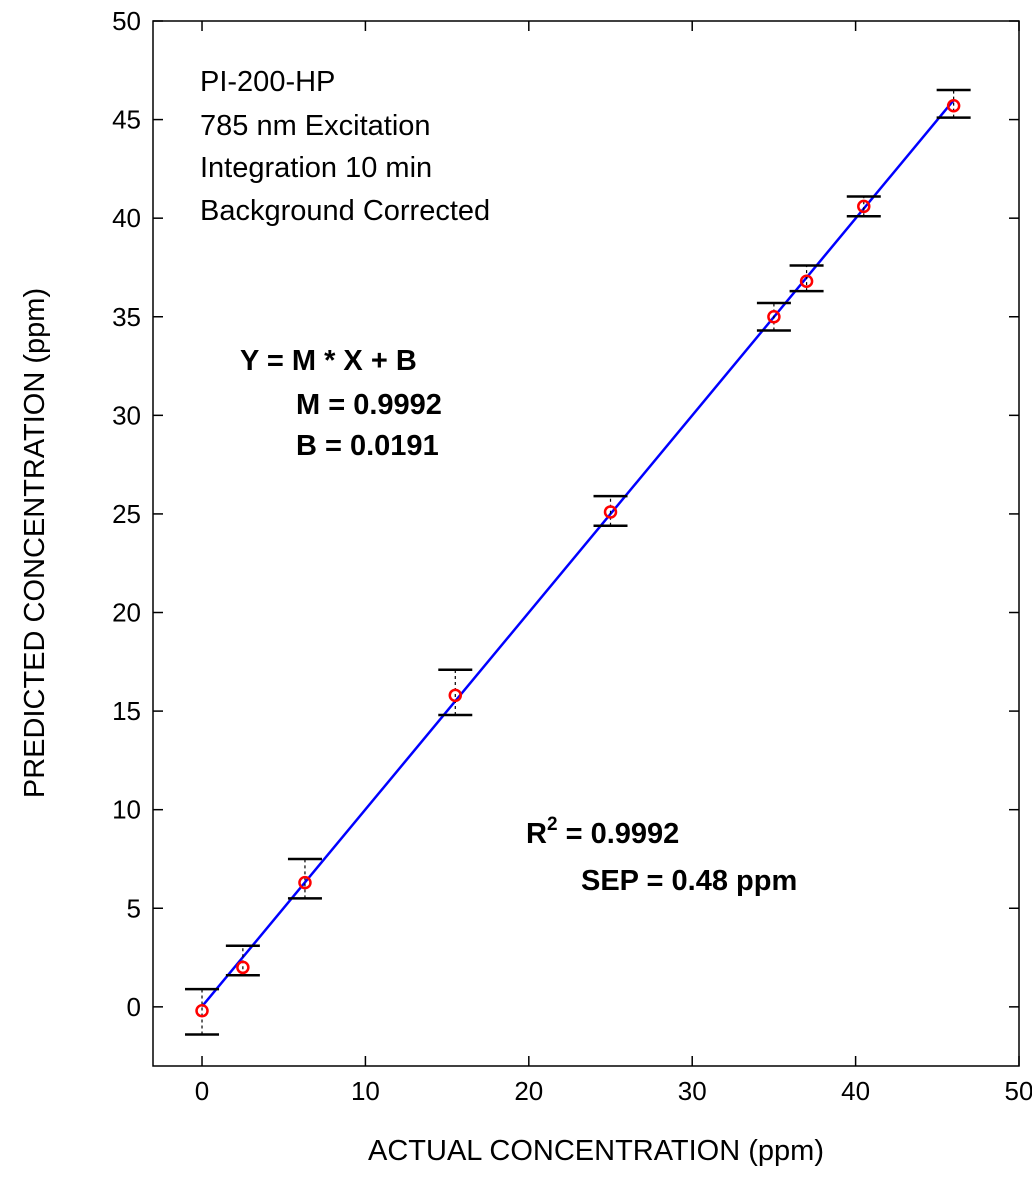 This screenshot has width=1032, height=1194. I want to click on note-background: Background Corrected, so click(345, 211).